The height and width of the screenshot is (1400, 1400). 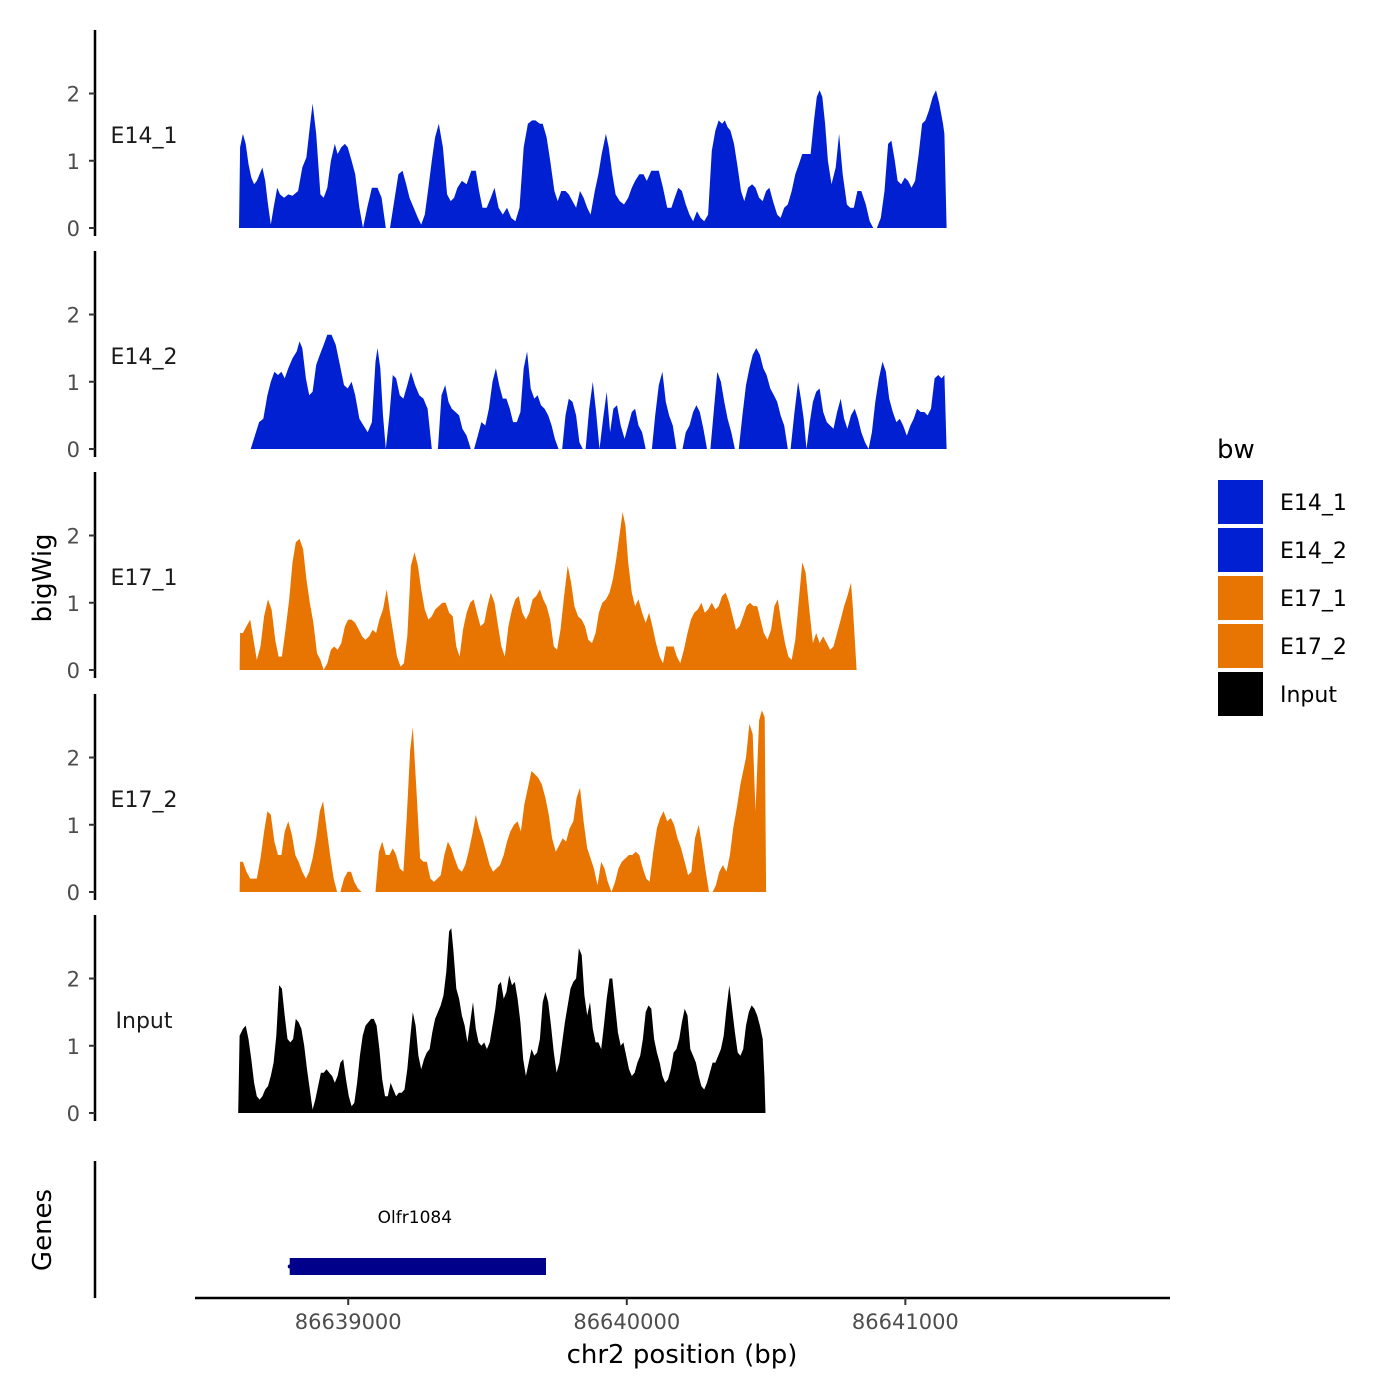 What do you see at coordinates (144, 578) in the screenshot?
I see `track-label: E17_1` at bounding box center [144, 578].